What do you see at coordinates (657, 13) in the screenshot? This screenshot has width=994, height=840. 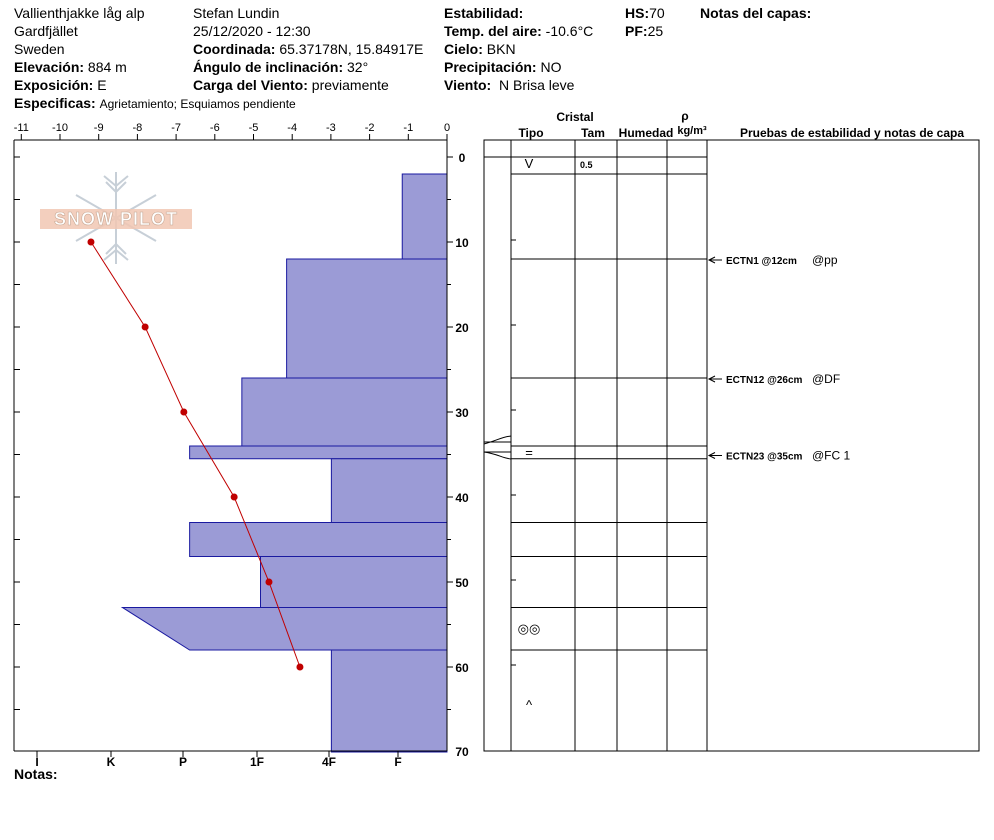 I see `hs-value: 70` at bounding box center [657, 13].